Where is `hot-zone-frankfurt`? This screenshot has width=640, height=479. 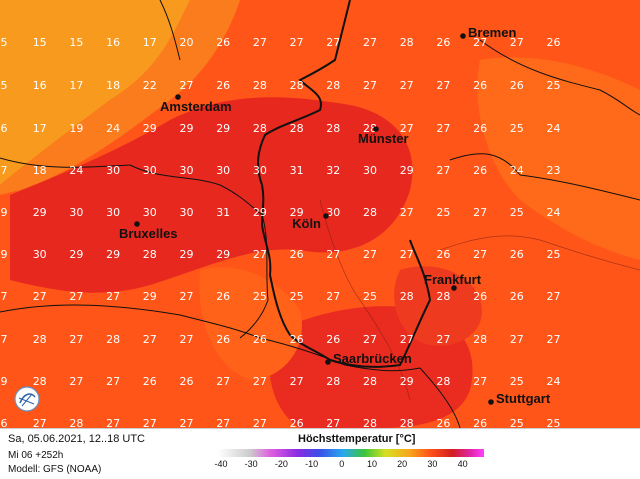
hot-zone-frankfurt is located at coordinates (438, 306).